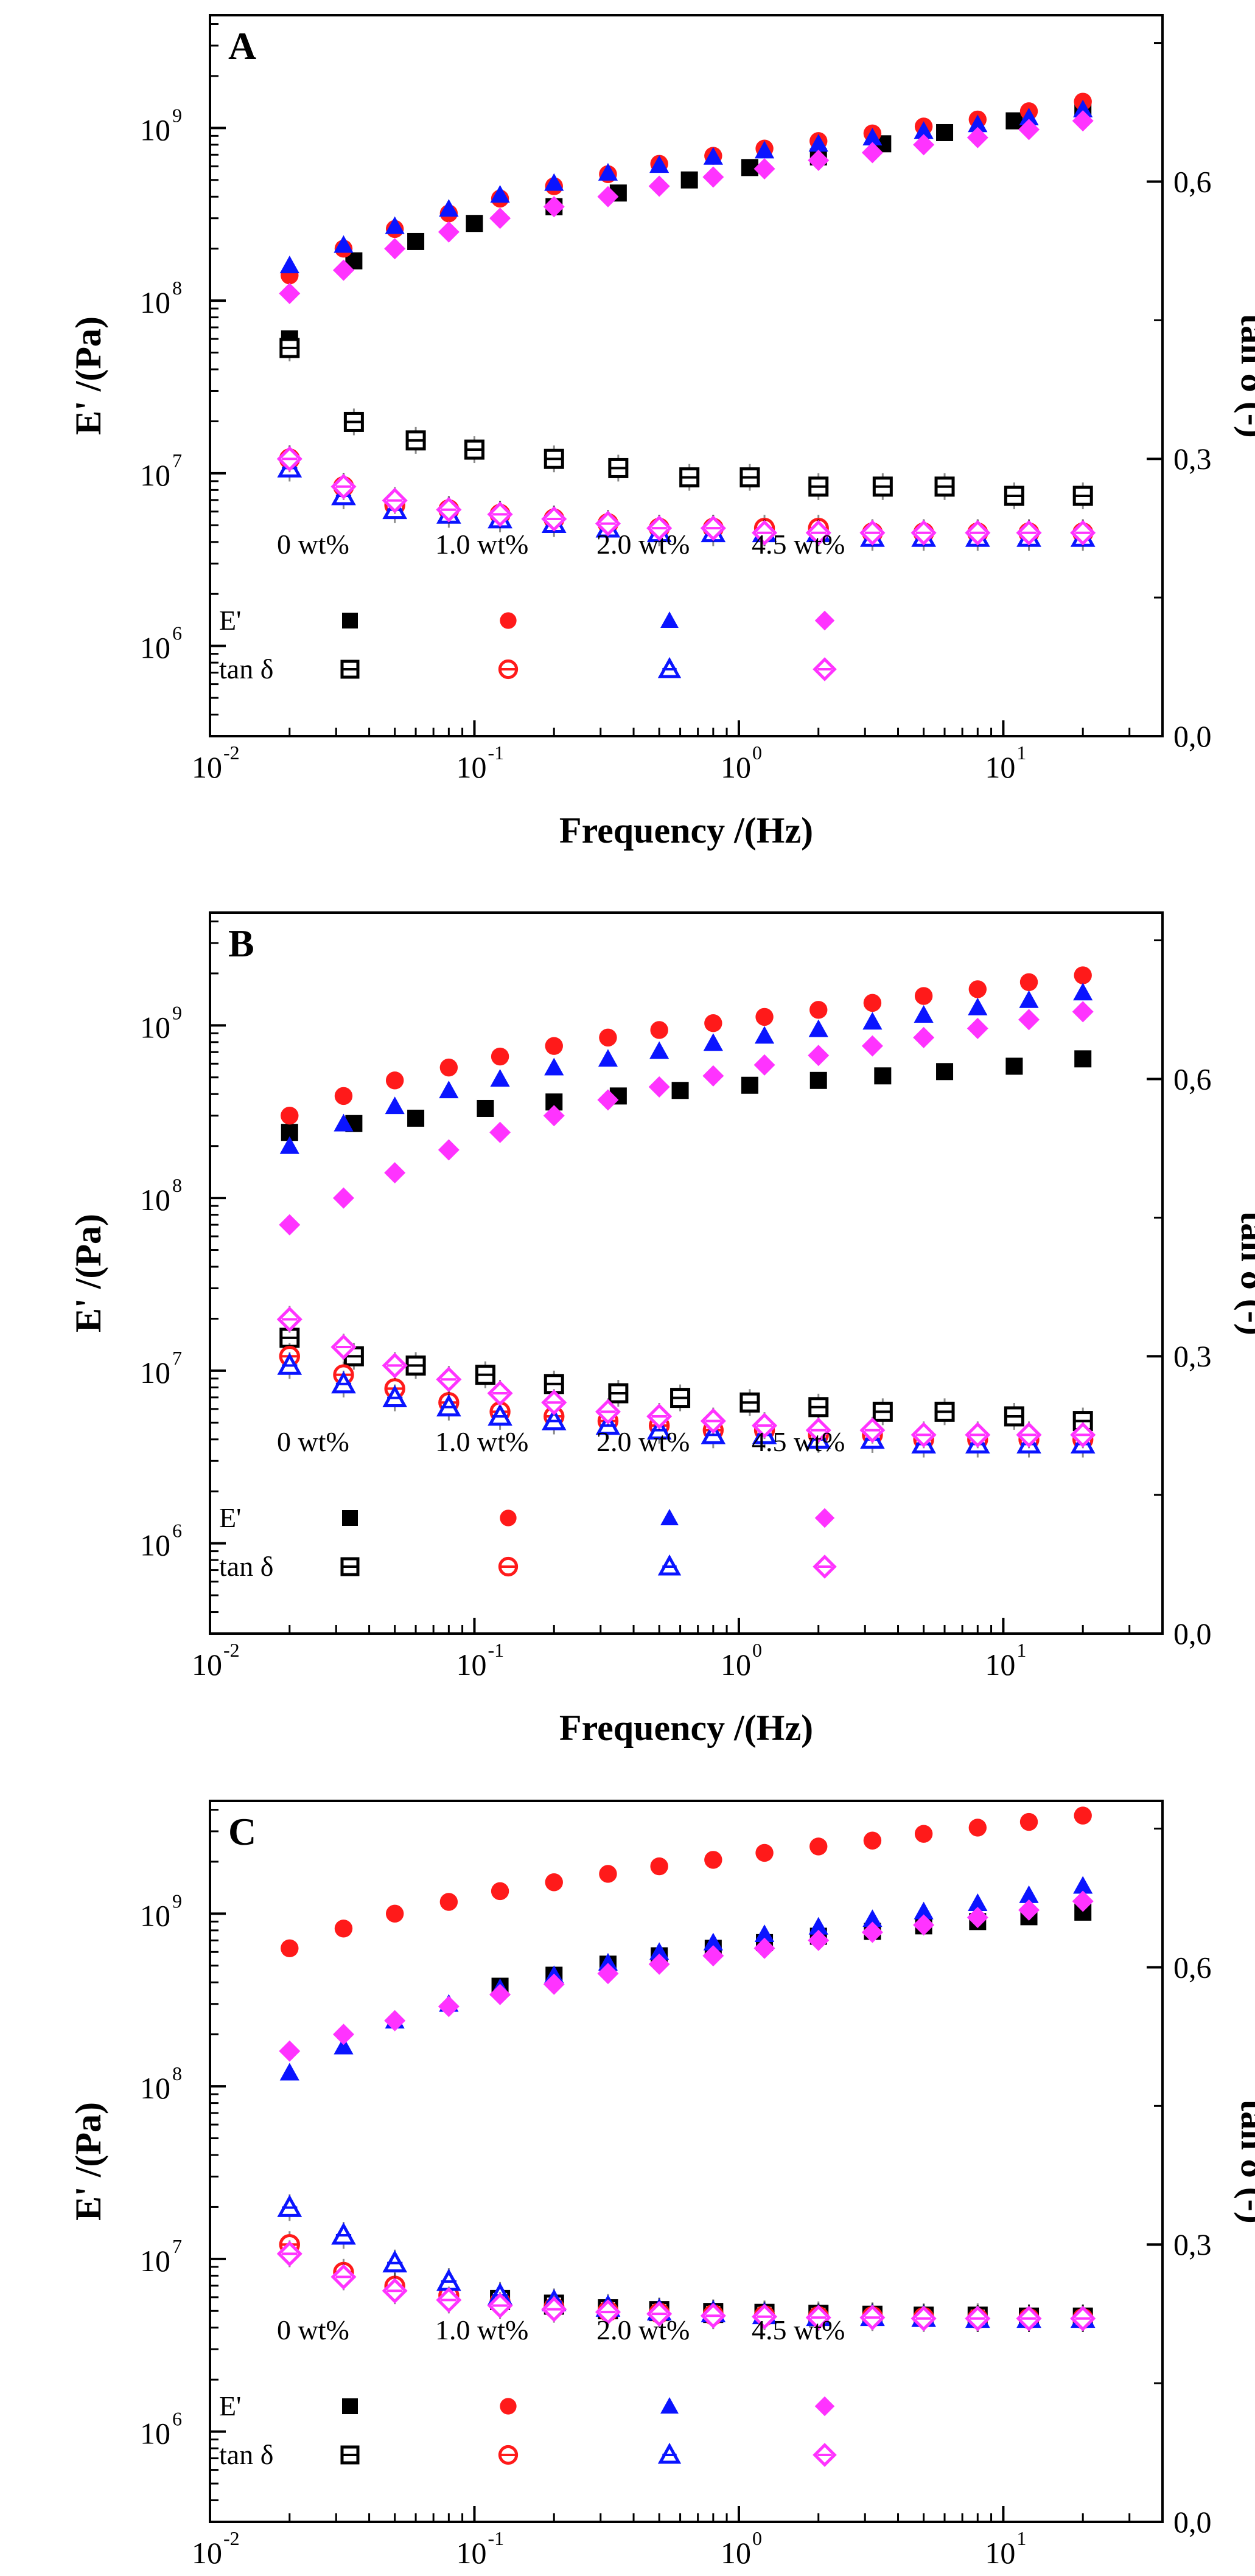 This screenshot has height=2576, width=1255. What do you see at coordinates (496, 753) in the screenshot?
I see `x-tick-exponent: -1` at bounding box center [496, 753].